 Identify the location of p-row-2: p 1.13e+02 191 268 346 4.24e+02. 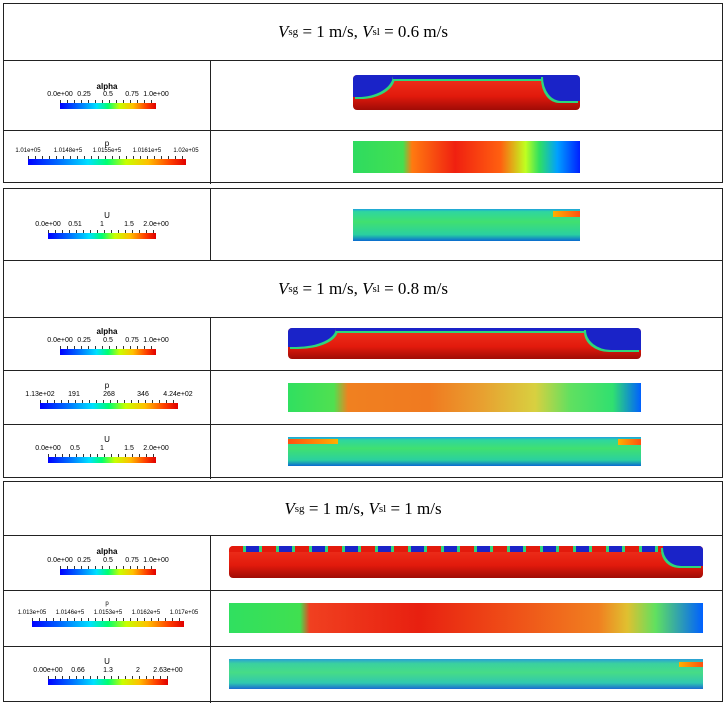
(363, 398).